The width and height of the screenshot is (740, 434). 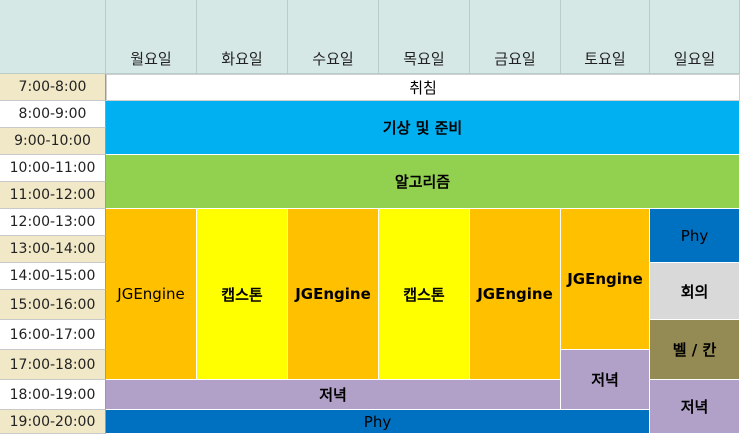 I want to click on event-sleep: 취침, so click(x=423, y=87).